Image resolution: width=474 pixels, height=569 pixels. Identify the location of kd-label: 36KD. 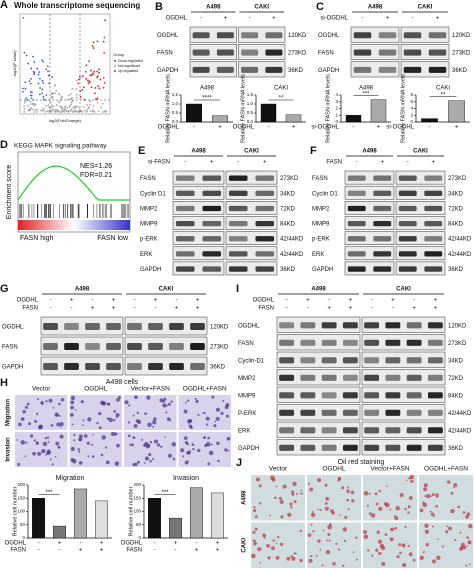
(456, 270).